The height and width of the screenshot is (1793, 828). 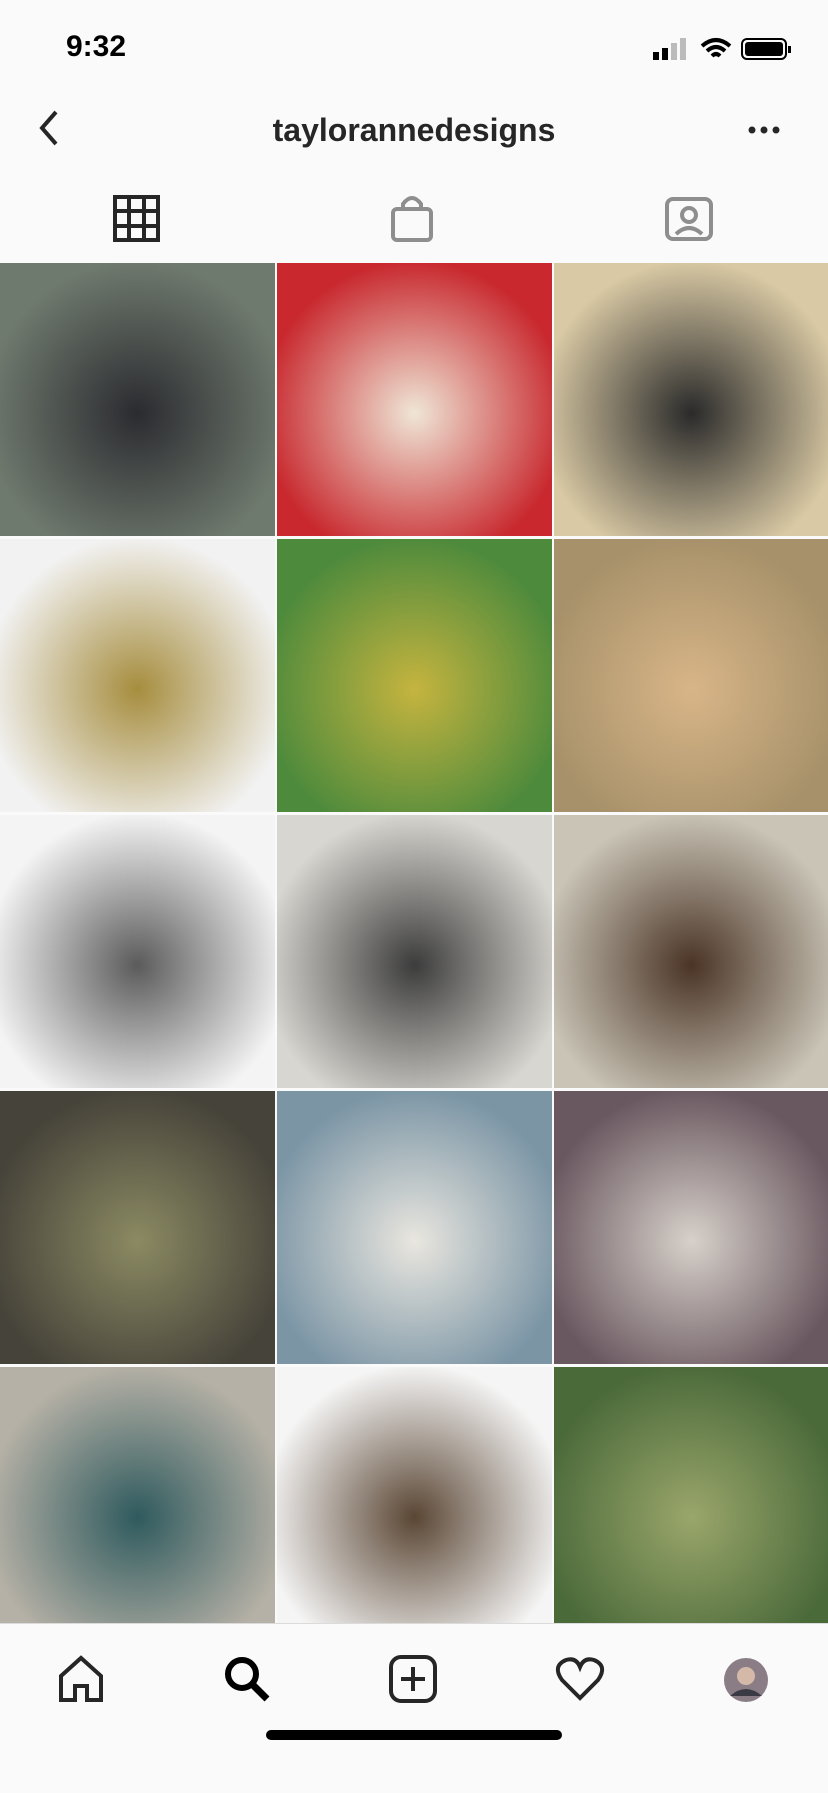 I want to click on home-tab, so click(x=81, y=1679).